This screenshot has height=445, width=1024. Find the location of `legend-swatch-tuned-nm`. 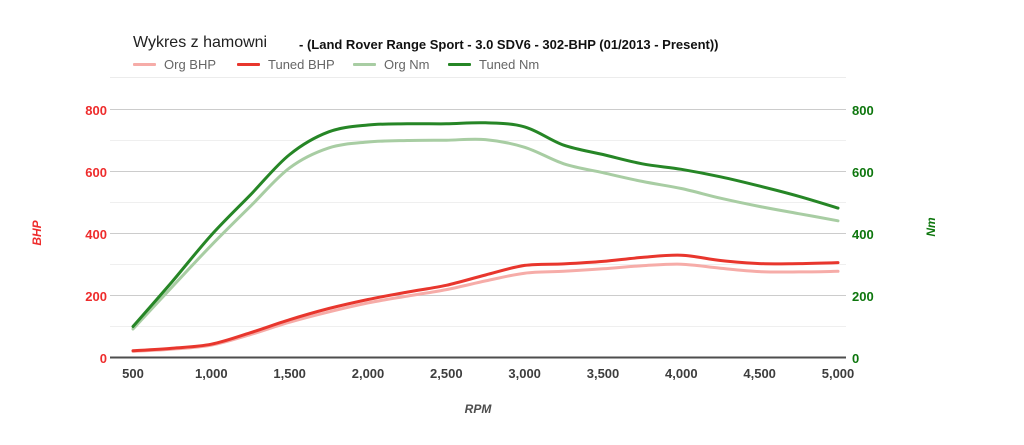

legend-swatch-tuned-nm is located at coordinates (459, 64).